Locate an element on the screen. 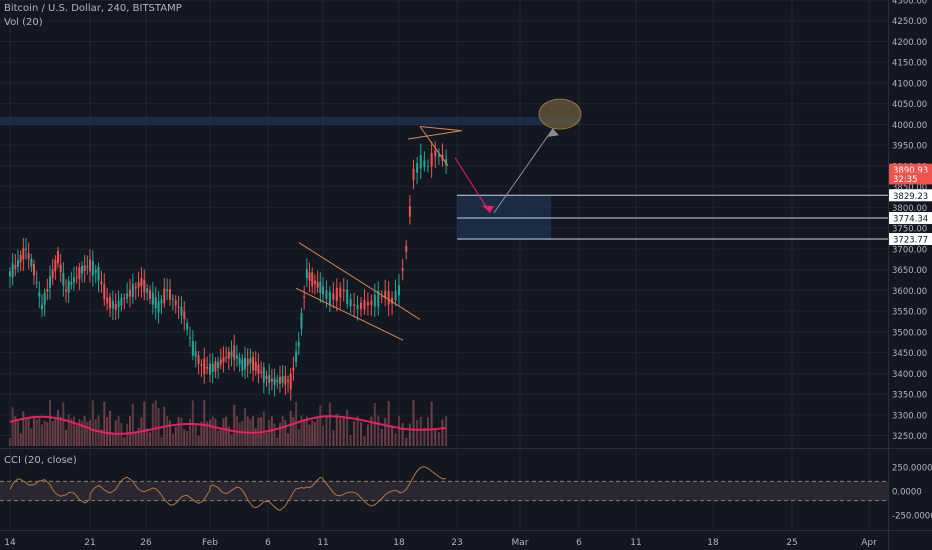  time-axis-tick: 11 is located at coordinates (635, 543).